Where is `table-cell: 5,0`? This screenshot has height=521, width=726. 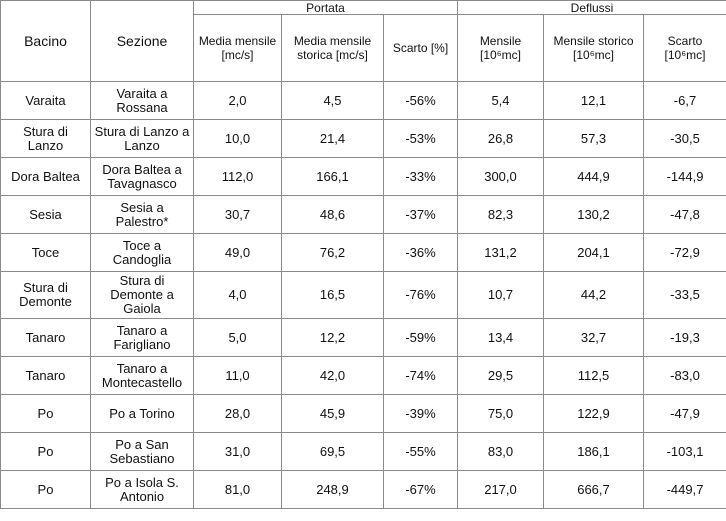 table-cell: 5,0 is located at coordinates (237, 337).